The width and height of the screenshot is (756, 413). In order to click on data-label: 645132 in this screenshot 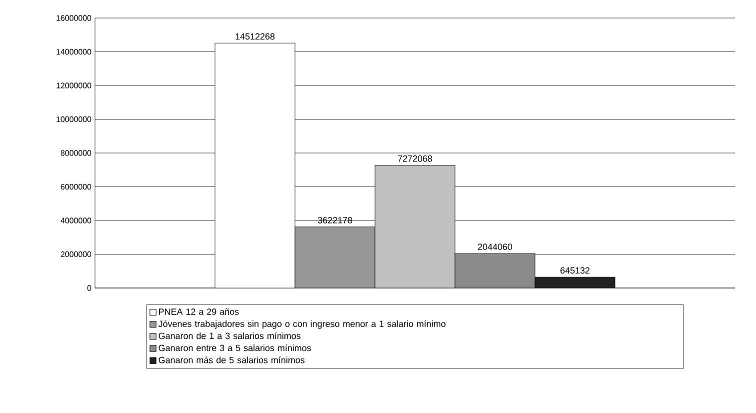, I will do `click(575, 270)`.